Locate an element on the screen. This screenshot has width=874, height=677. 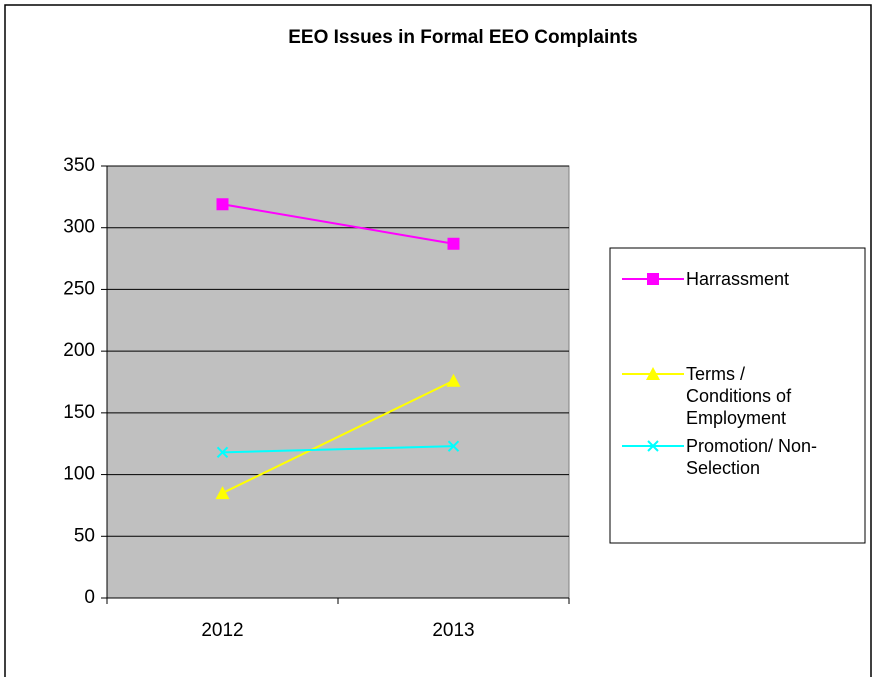
y-tick-label: 150 is located at coordinates (79, 412).